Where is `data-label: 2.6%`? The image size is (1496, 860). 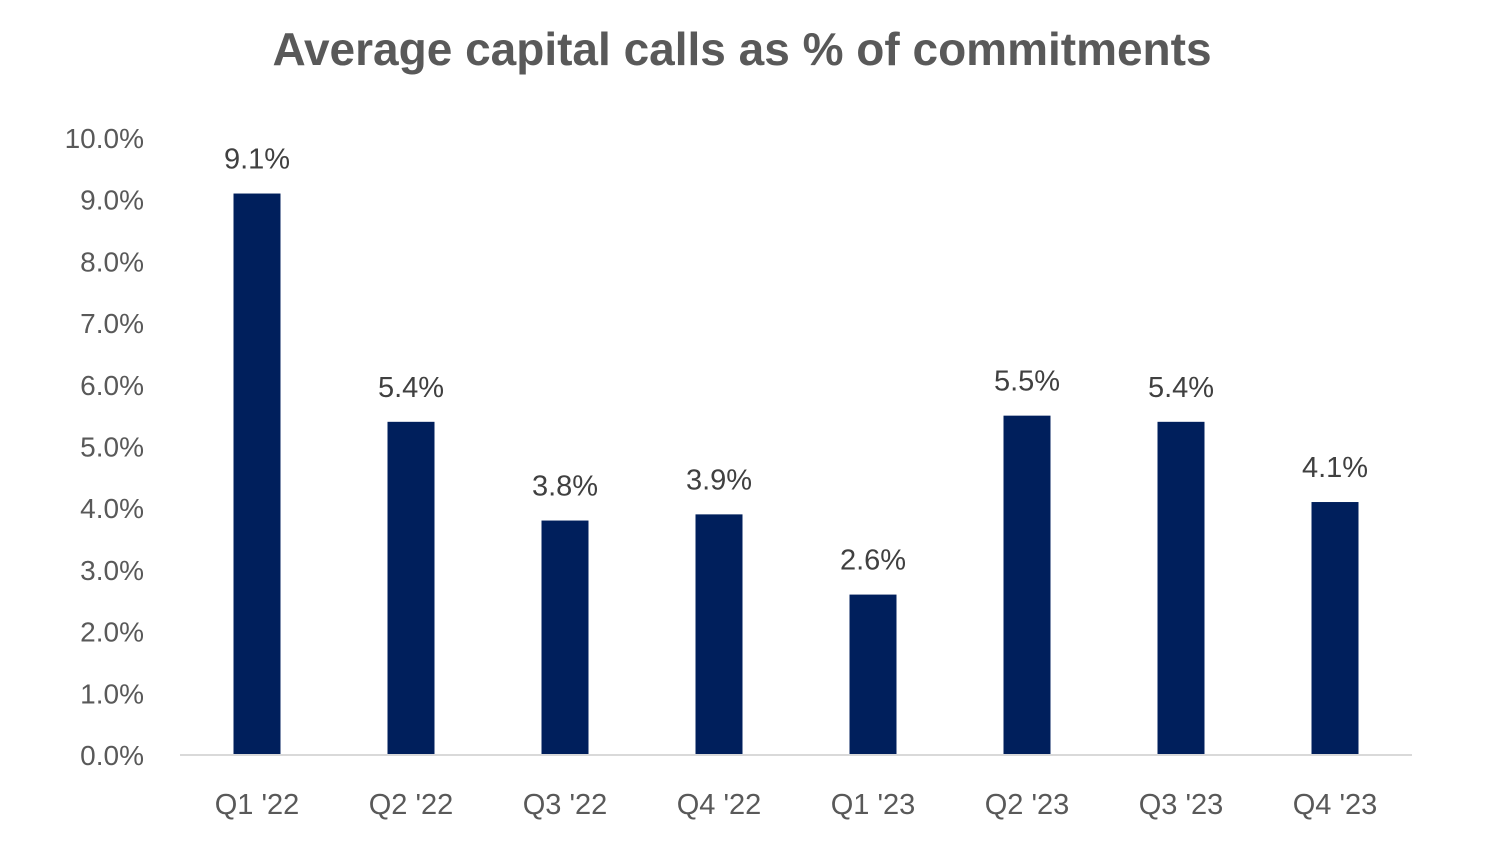
data-label: 2.6% is located at coordinates (873, 561).